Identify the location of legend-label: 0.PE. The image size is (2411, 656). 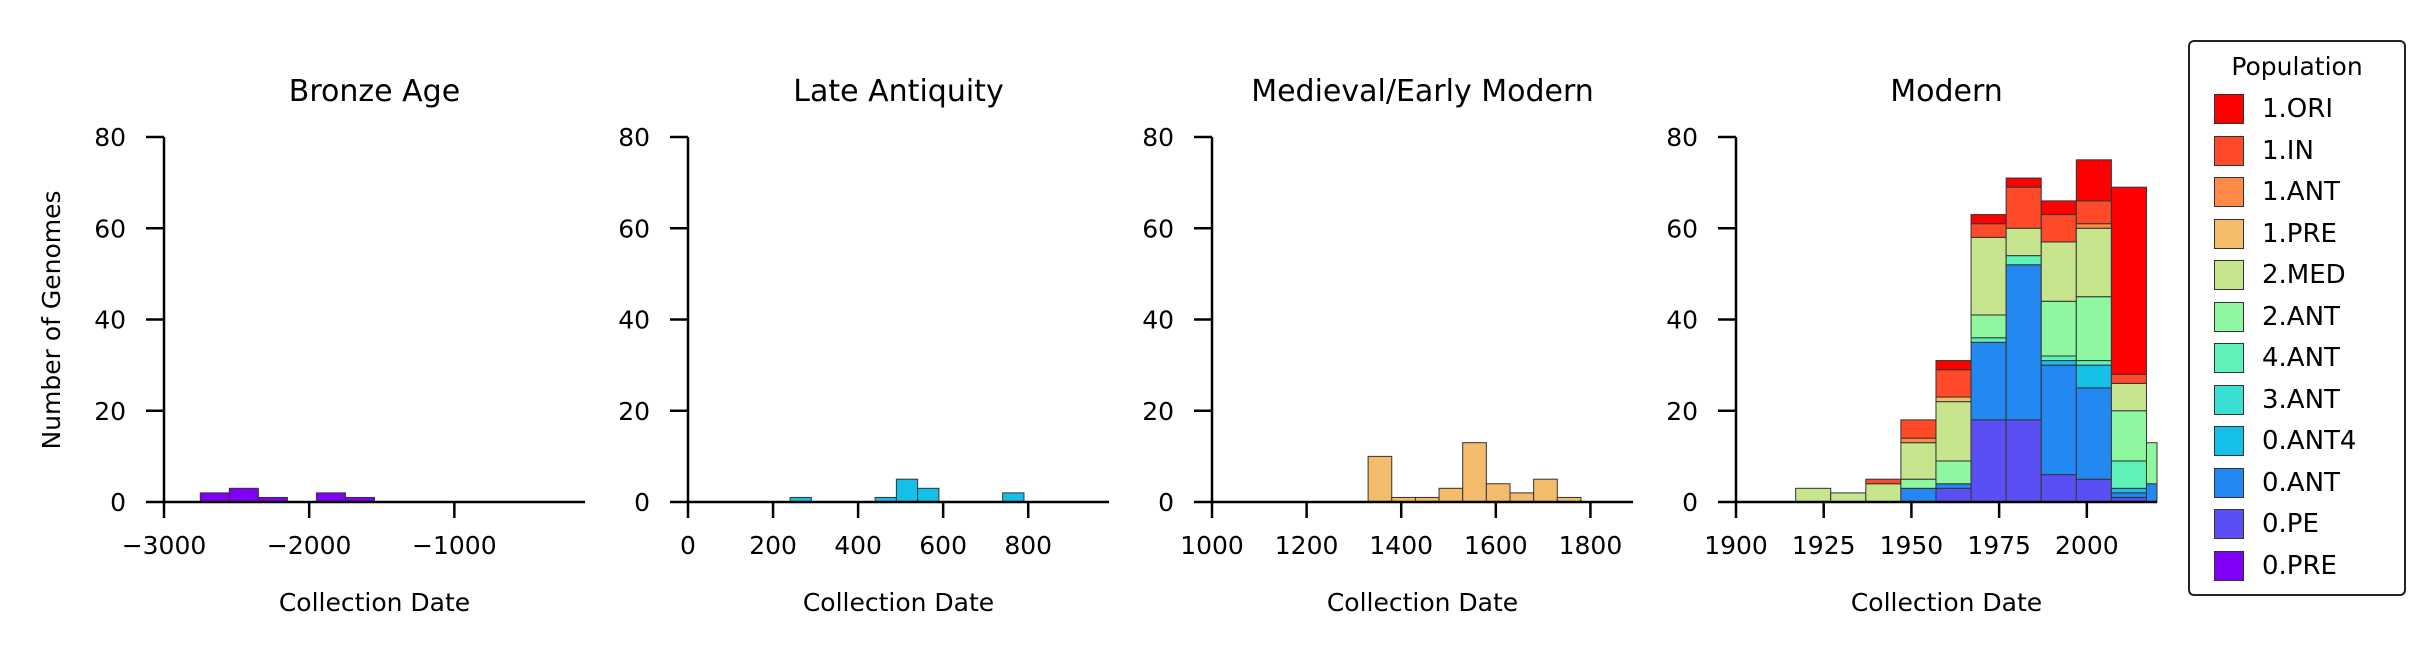
(2290, 524).